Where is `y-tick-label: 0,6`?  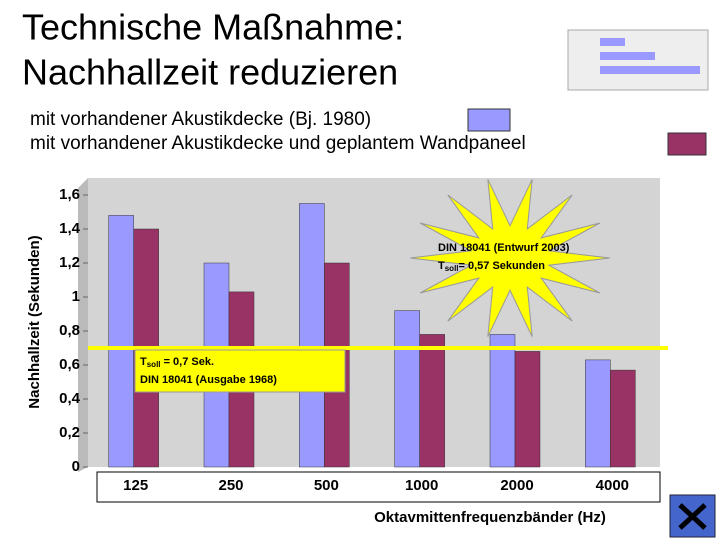 y-tick-label: 0,6 is located at coordinates (69, 364).